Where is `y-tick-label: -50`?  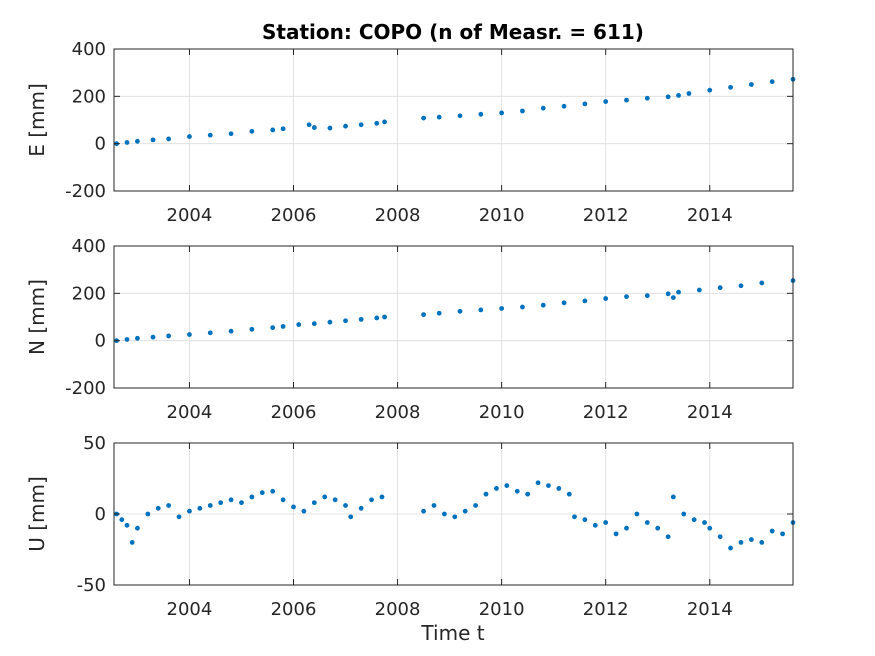 y-tick-label: -50 is located at coordinates (91, 585).